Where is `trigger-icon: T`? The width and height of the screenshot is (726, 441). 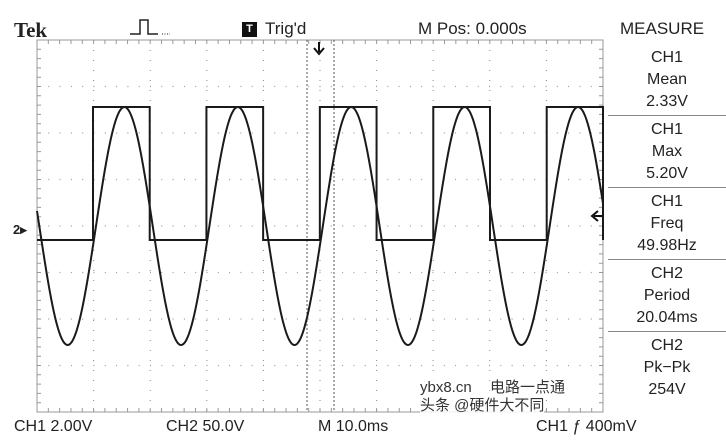 trigger-icon: T is located at coordinates (249, 29).